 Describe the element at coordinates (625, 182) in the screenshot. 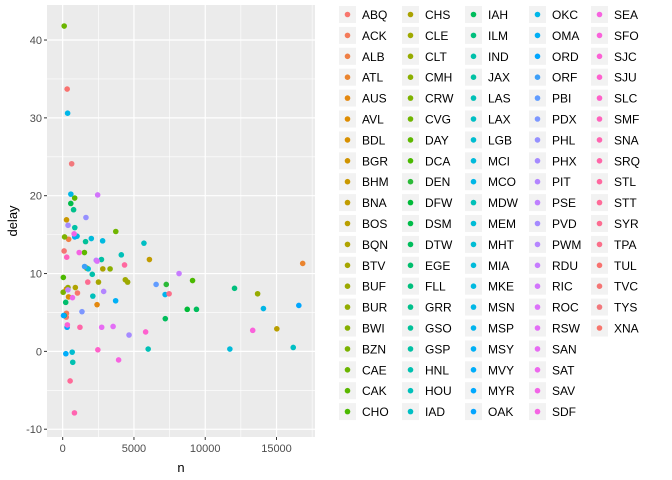

I see `legend-label-stl: STL` at that location.